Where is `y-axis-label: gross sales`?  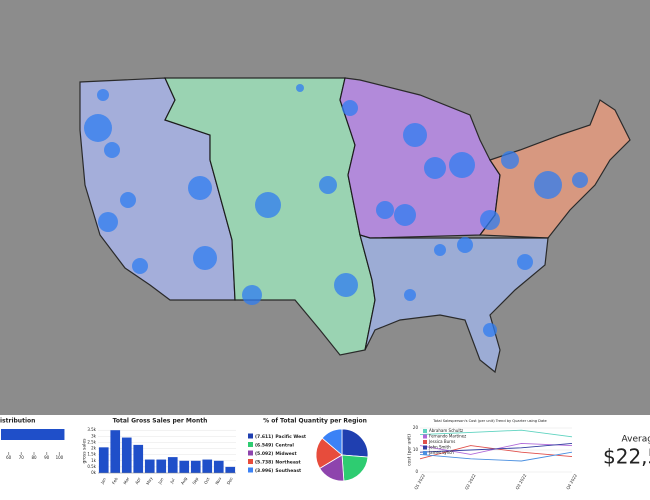 y-axis-label: gross sales is located at coordinates (85, 451).